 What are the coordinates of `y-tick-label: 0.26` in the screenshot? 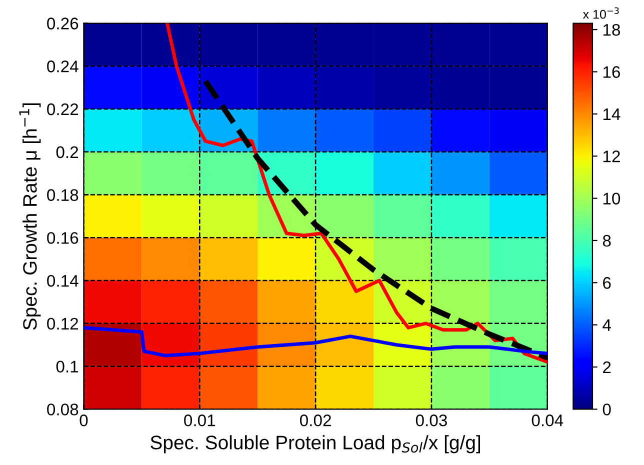 It's located at (62, 24).